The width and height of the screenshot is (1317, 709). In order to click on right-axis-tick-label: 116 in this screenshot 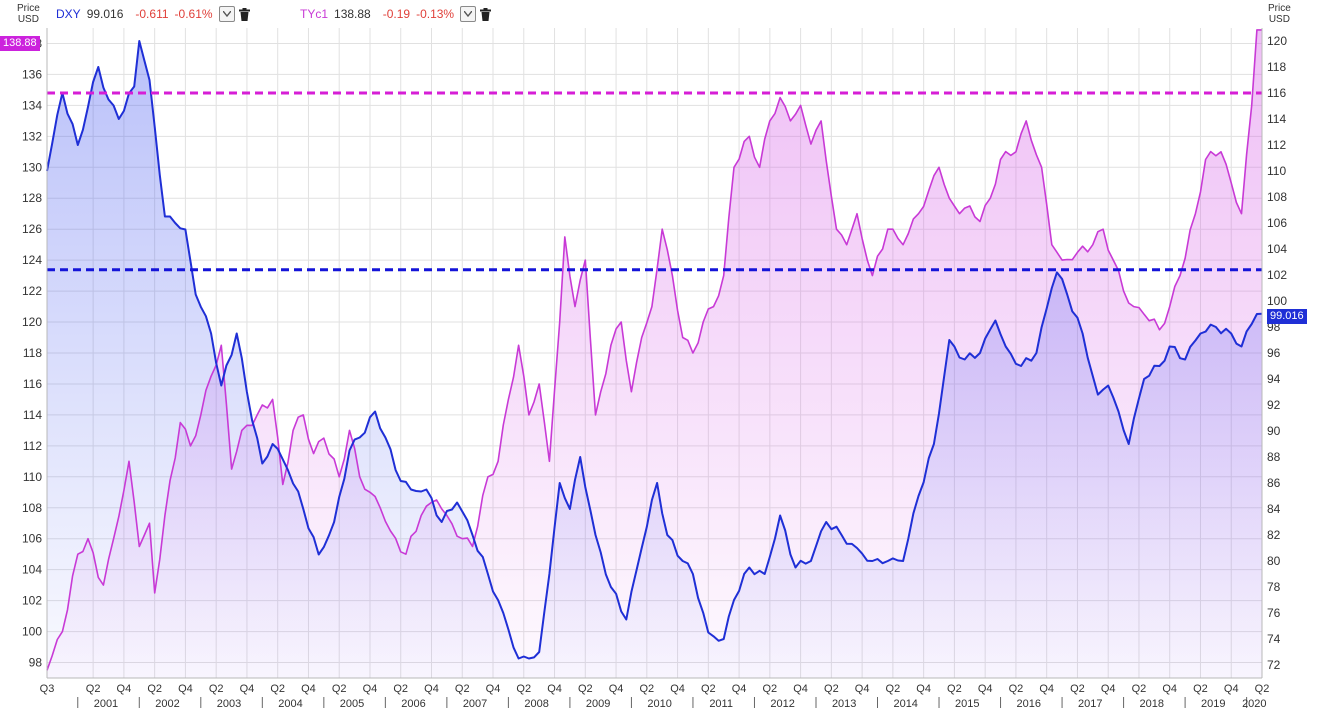, I will do `click(1276, 93)`.